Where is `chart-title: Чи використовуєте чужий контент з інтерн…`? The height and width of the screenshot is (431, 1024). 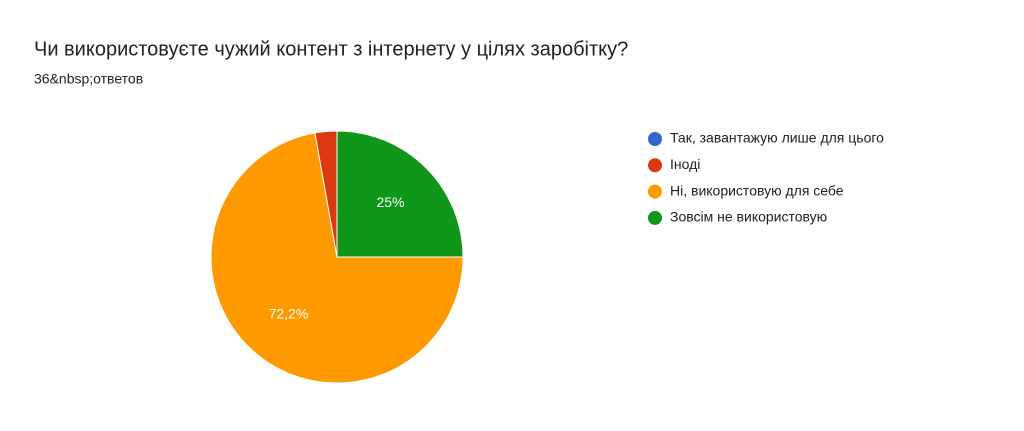
chart-title: Чи використовуєте чужий контент з інтерн… is located at coordinates (331, 49).